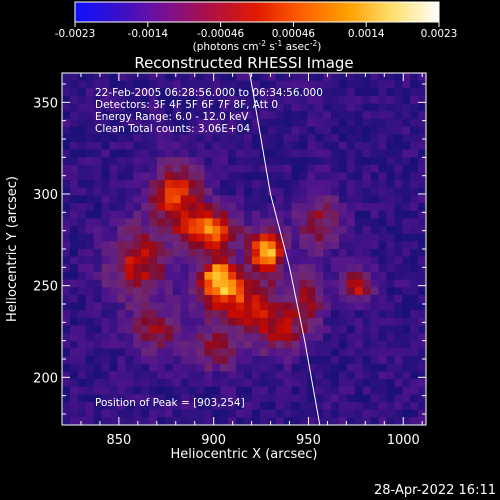 The width and height of the screenshot is (500, 500). What do you see at coordinates (172, 129) in the screenshot?
I see `info-clean-counts: Clean Total counts: 3.06E+04` at bounding box center [172, 129].